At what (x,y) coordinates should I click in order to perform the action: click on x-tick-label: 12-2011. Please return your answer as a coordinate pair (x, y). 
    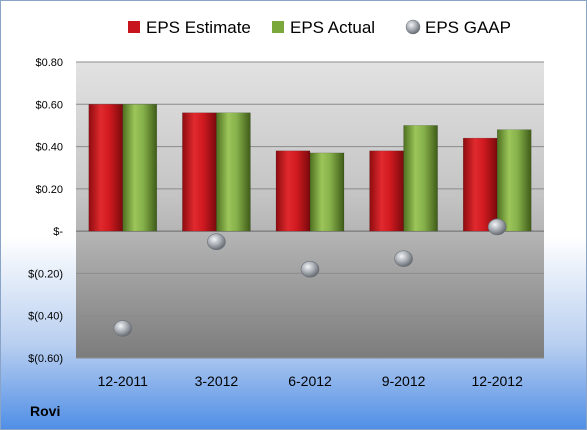
    Looking at the image, I should click on (123, 381).